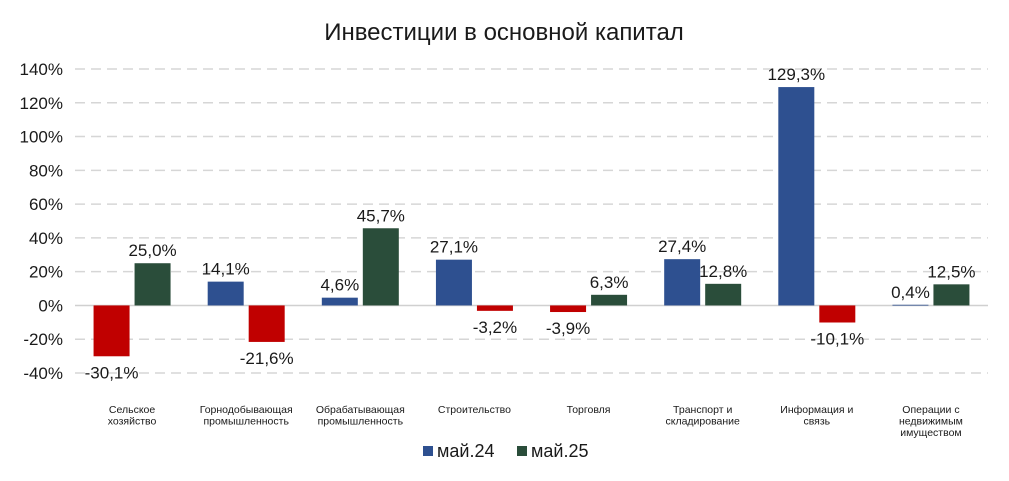  I want to click on y-tick-label: 20%, so click(46, 272).